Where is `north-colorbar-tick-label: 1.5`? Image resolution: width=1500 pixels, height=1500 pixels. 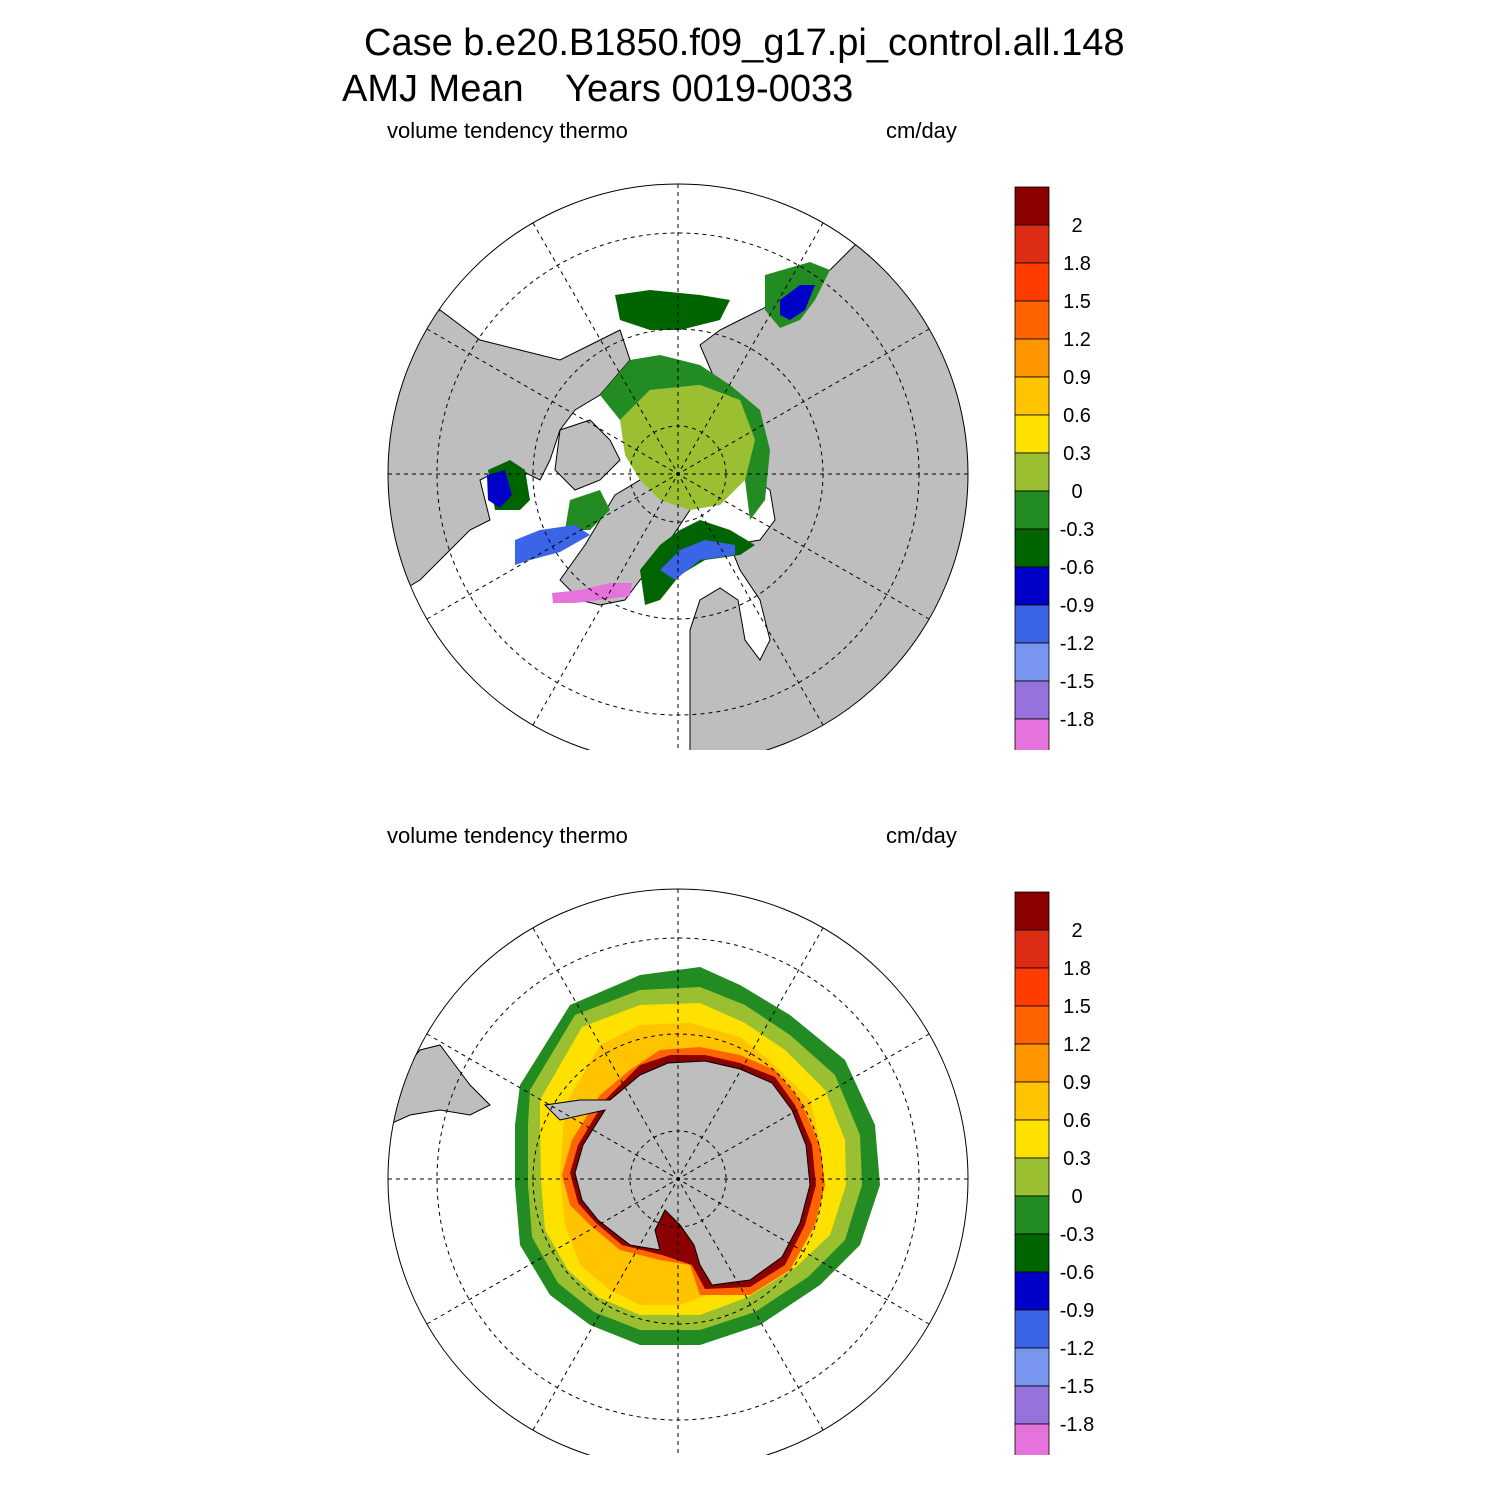 north-colorbar-tick-label: 1.5 is located at coordinates (1077, 302).